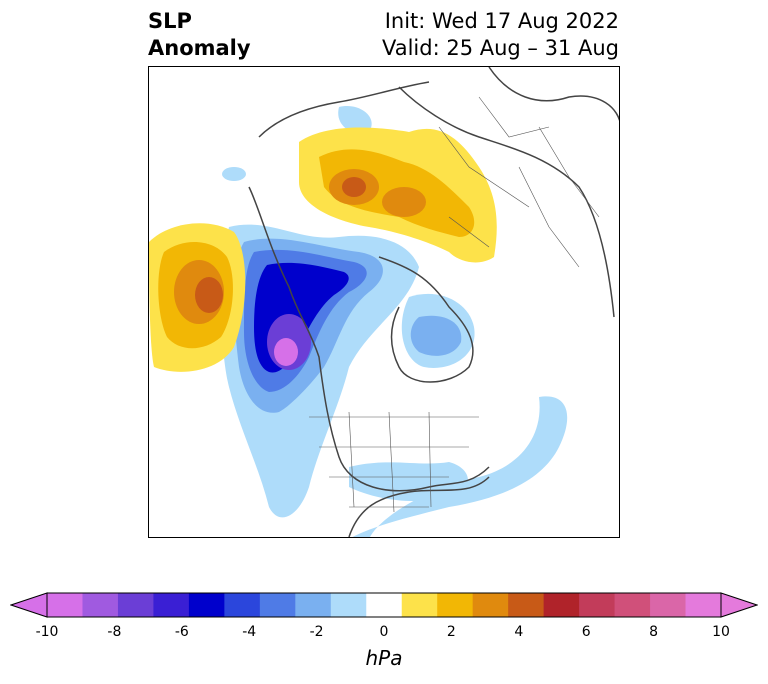  What do you see at coordinates (451, 632) in the screenshot?
I see `colorbar-tick-label: 2` at bounding box center [451, 632].